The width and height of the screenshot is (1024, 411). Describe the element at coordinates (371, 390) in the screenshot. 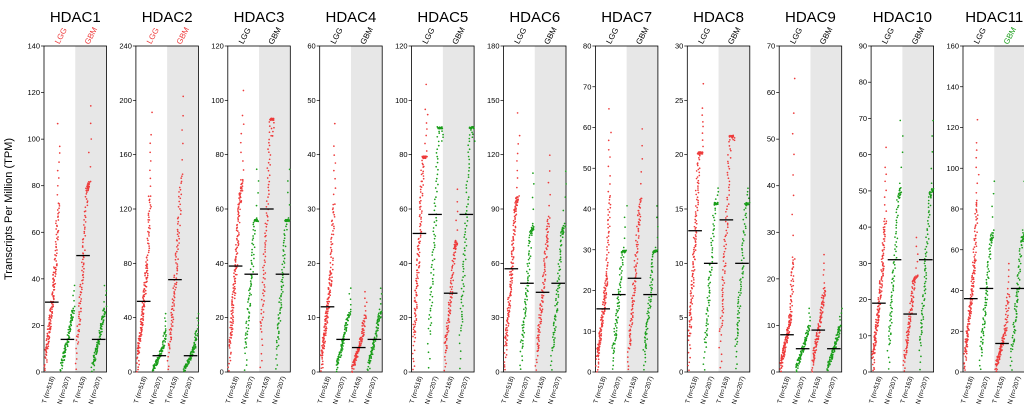

I see `x-tick-label: N (n=207)` at that location.